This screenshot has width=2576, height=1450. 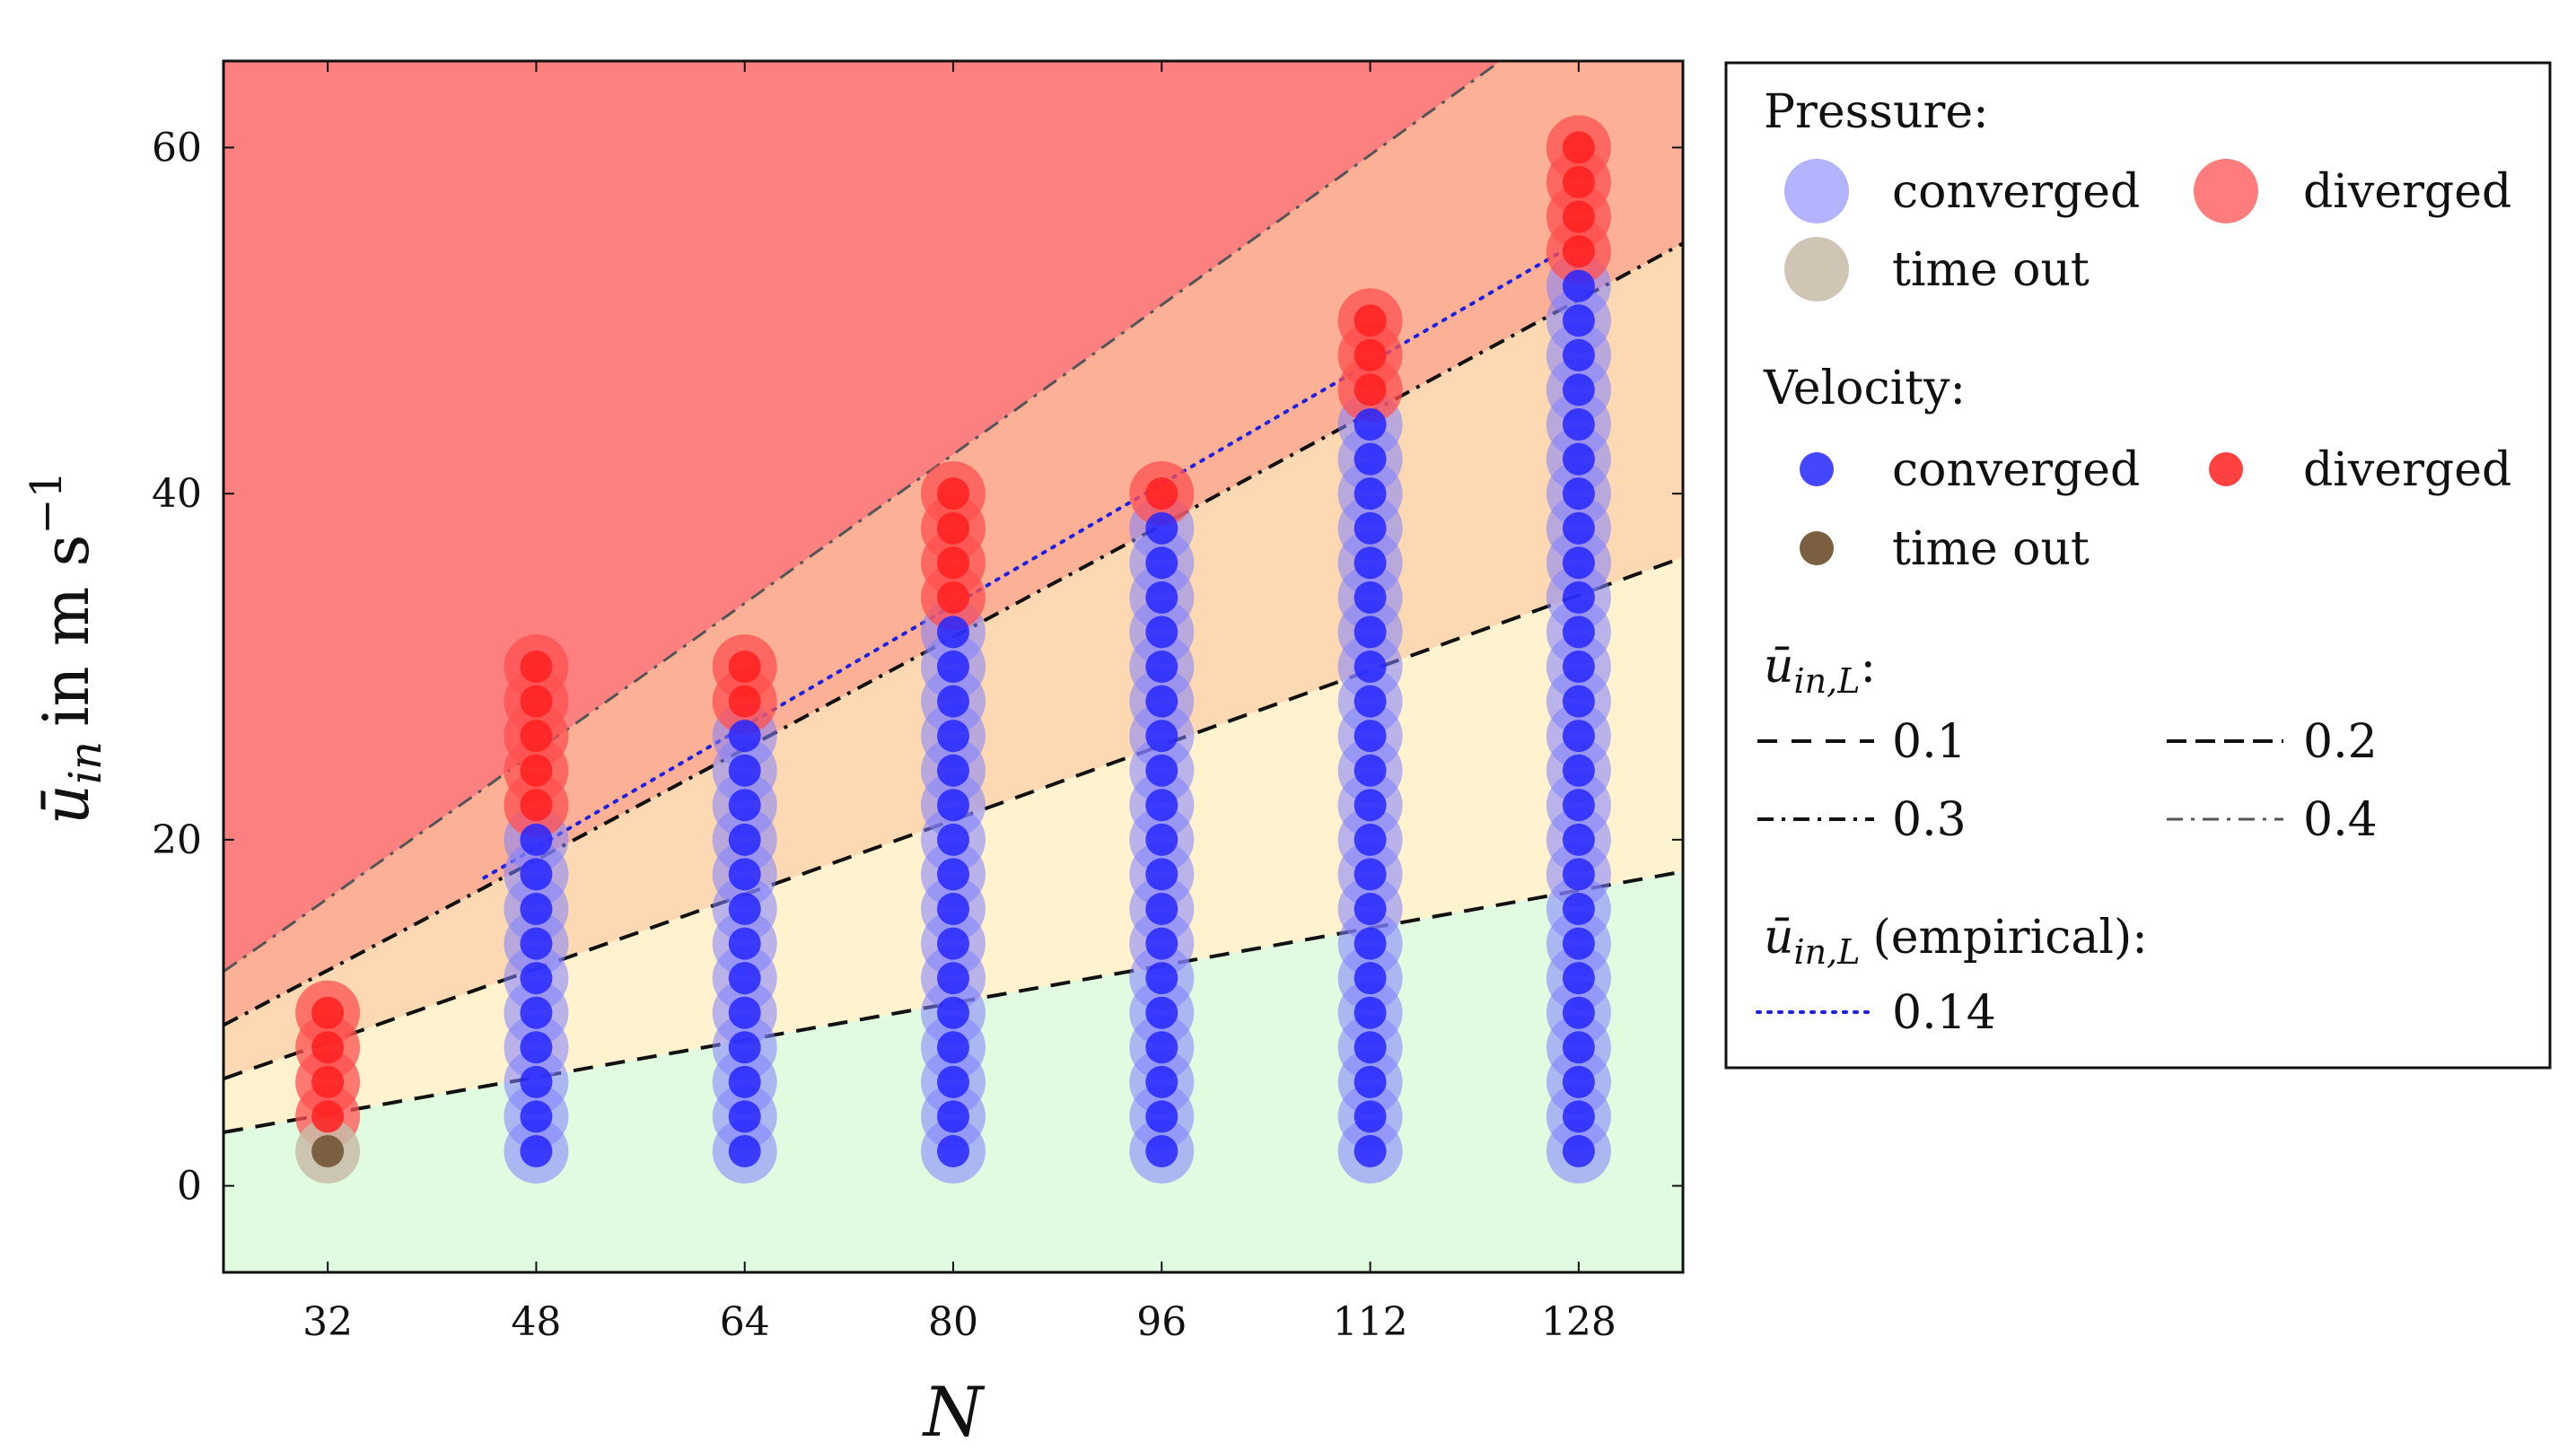 I want to click on x-tick-label: 64, so click(x=745, y=1322).